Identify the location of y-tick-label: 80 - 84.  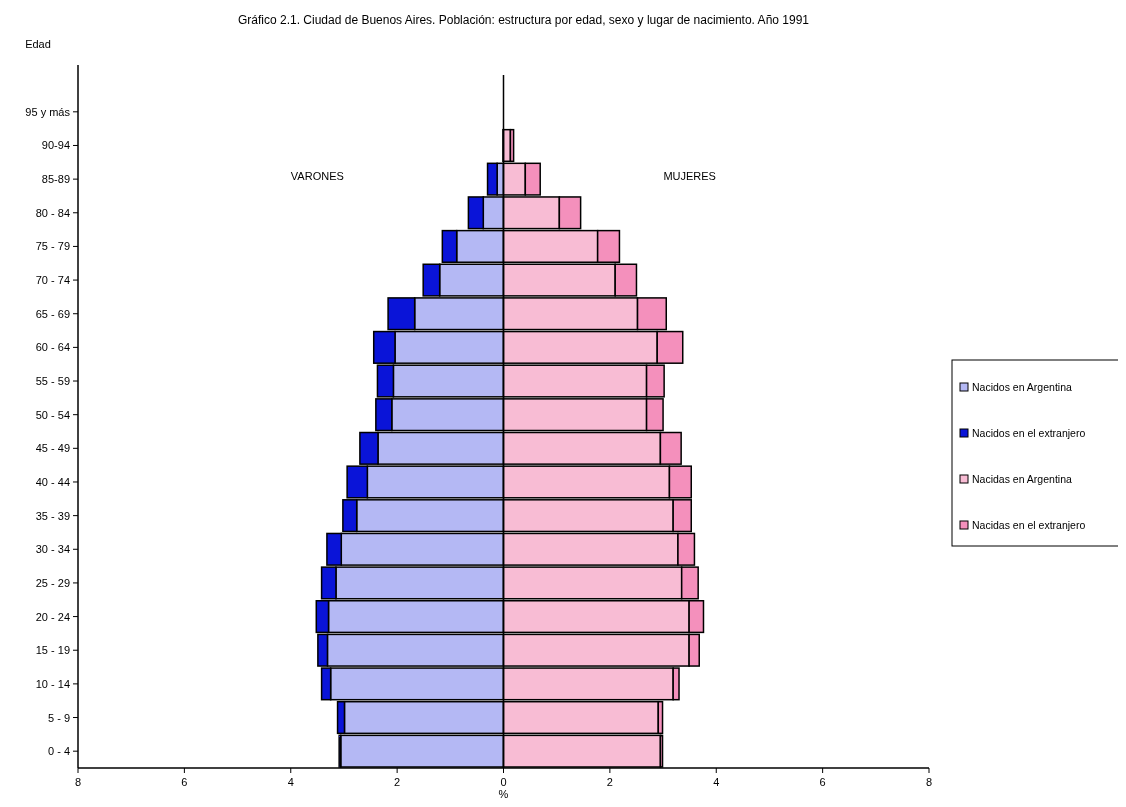
(52, 212).